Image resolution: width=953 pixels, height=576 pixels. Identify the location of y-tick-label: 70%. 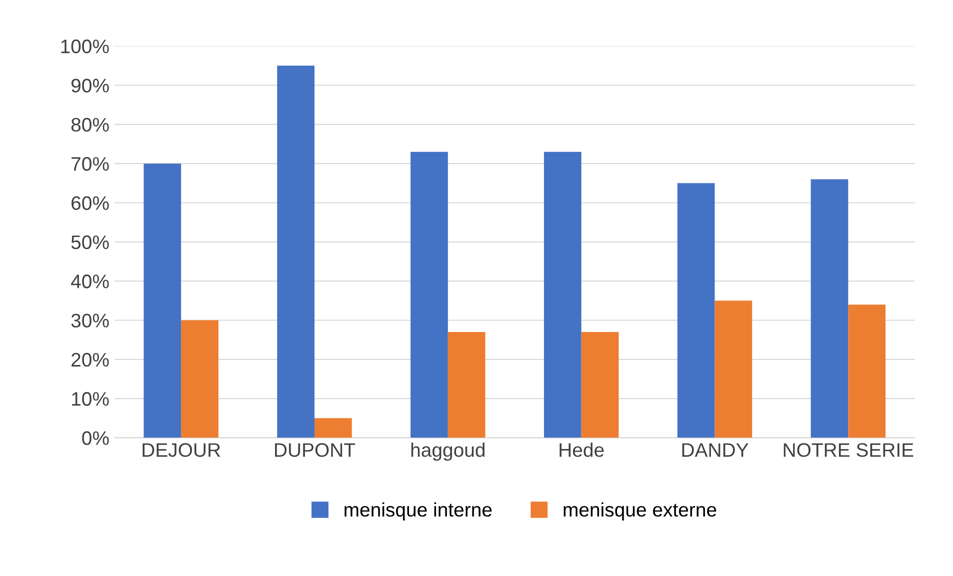
(90, 164).